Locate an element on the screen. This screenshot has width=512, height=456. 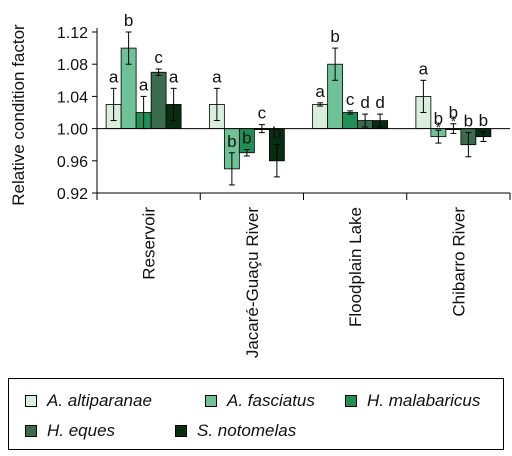
legend-label: H. eques is located at coordinates (81, 430).